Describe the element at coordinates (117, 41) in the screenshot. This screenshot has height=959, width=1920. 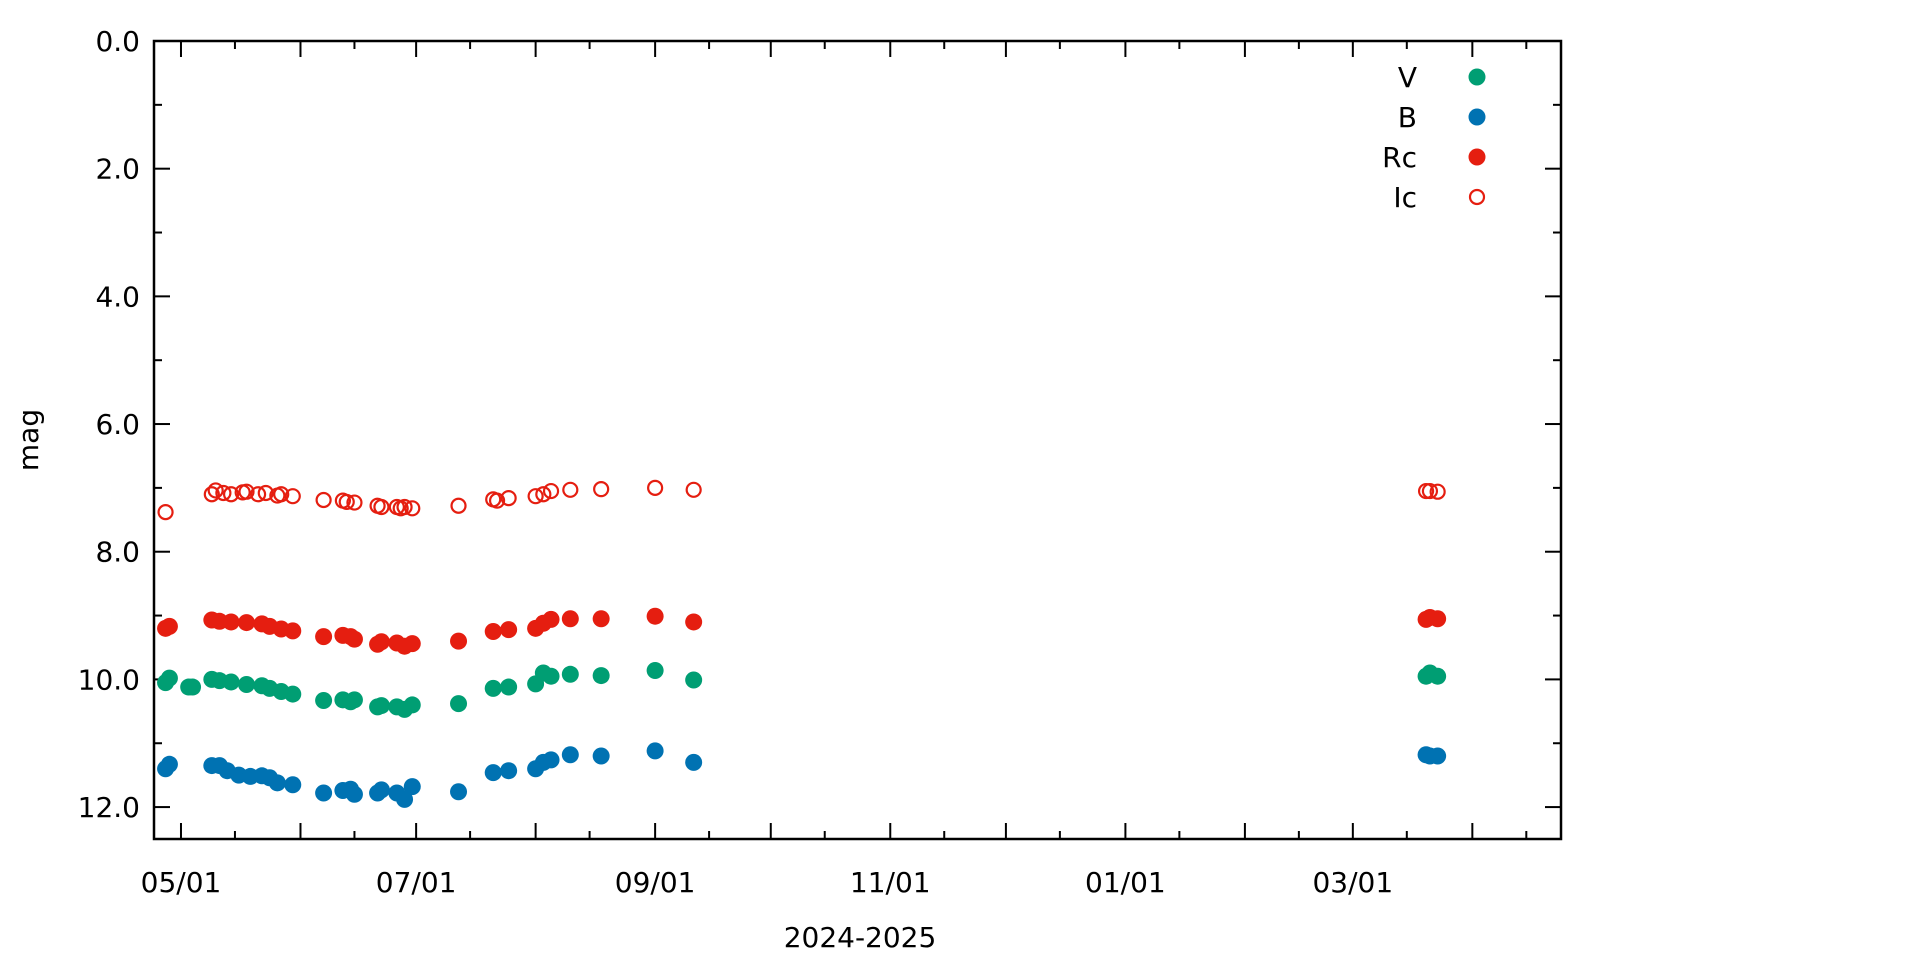
I see `y-tick-label: 0.0` at that location.